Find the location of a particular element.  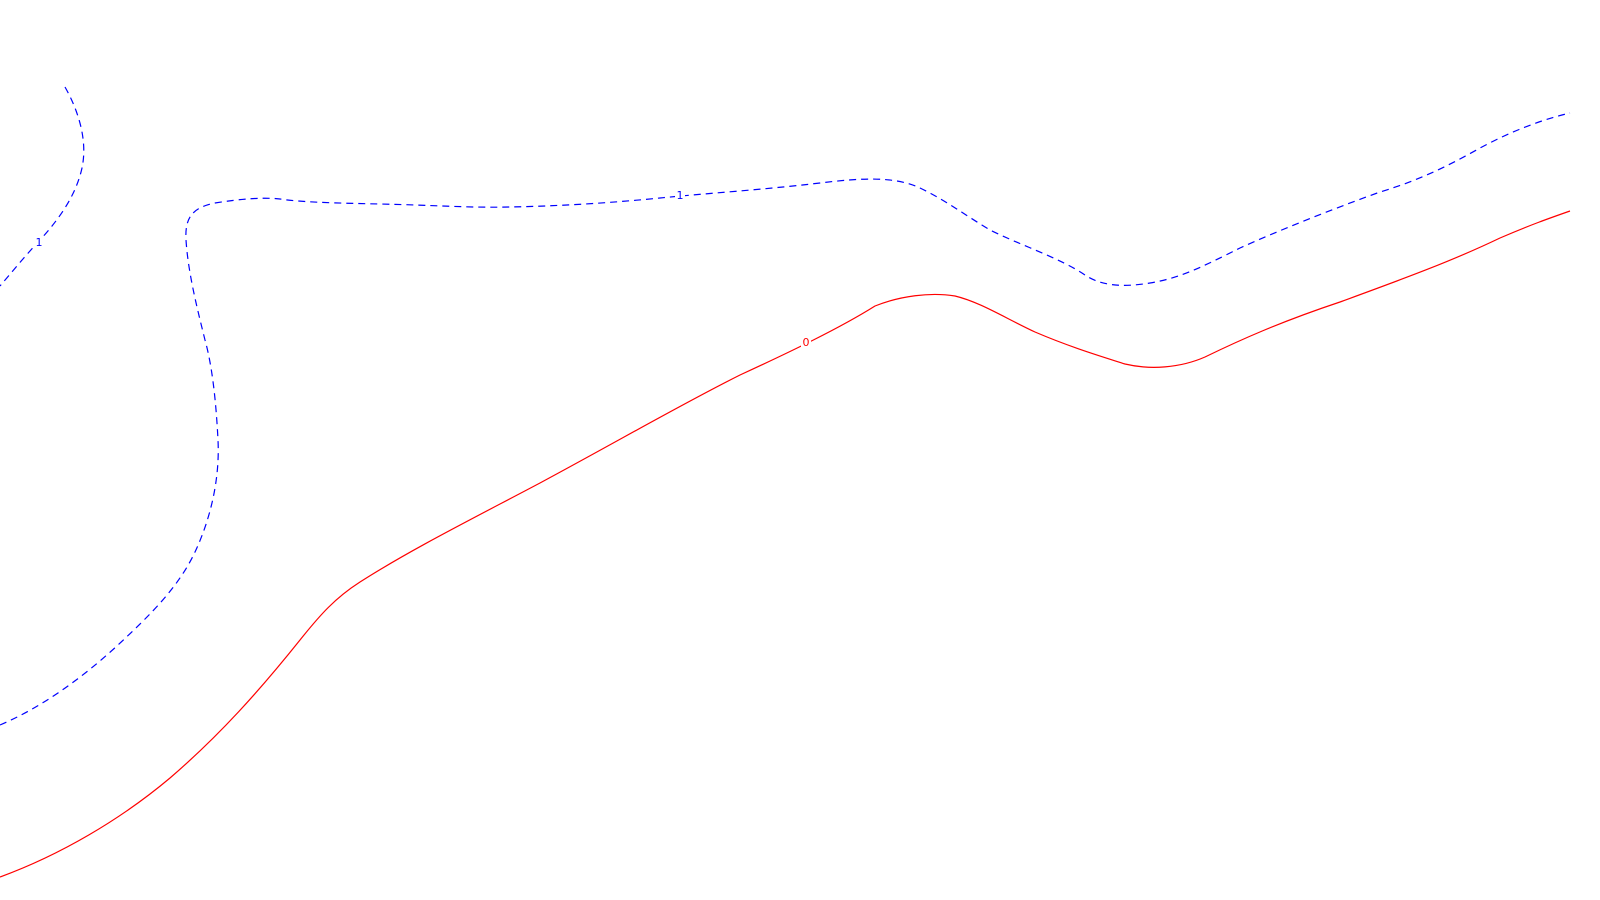

contour-label-level-0: 0 is located at coordinates (806, 342).